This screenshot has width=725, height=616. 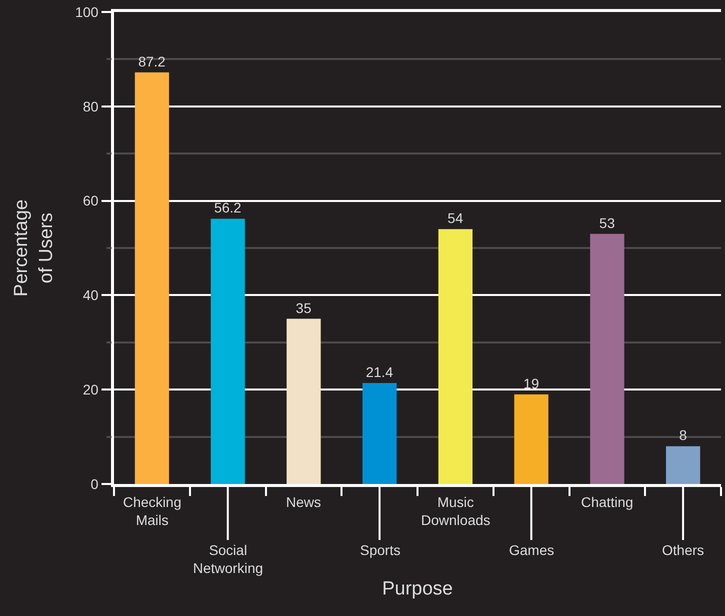 I want to click on data-label: 35, so click(x=304, y=308).